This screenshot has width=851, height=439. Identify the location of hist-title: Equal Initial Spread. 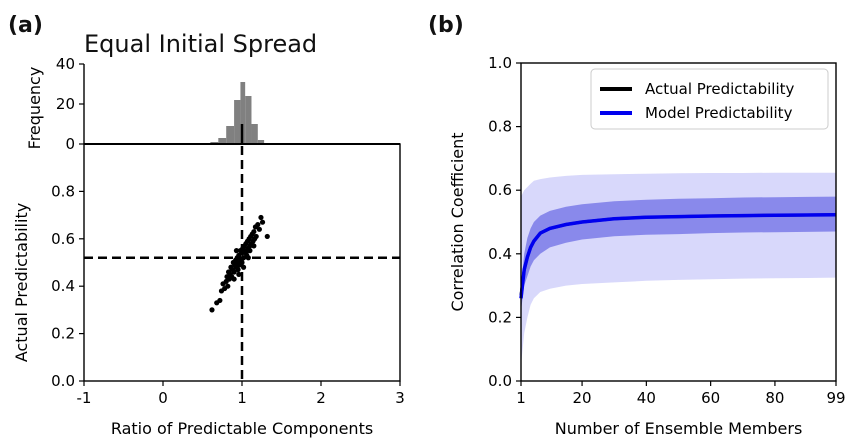
(200, 44).